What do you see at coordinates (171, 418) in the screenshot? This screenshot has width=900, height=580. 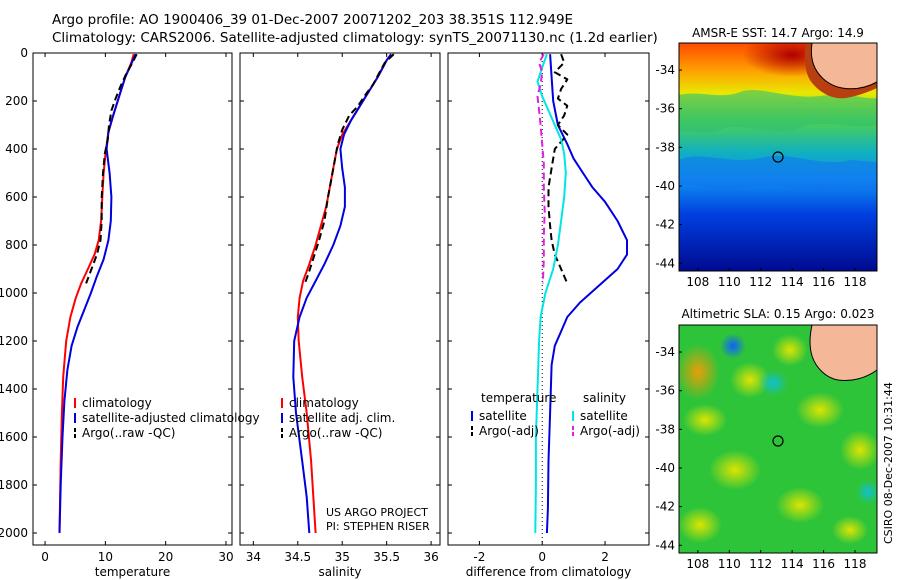 I see `legend-entry: satellite-adjusted climatology` at bounding box center [171, 418].